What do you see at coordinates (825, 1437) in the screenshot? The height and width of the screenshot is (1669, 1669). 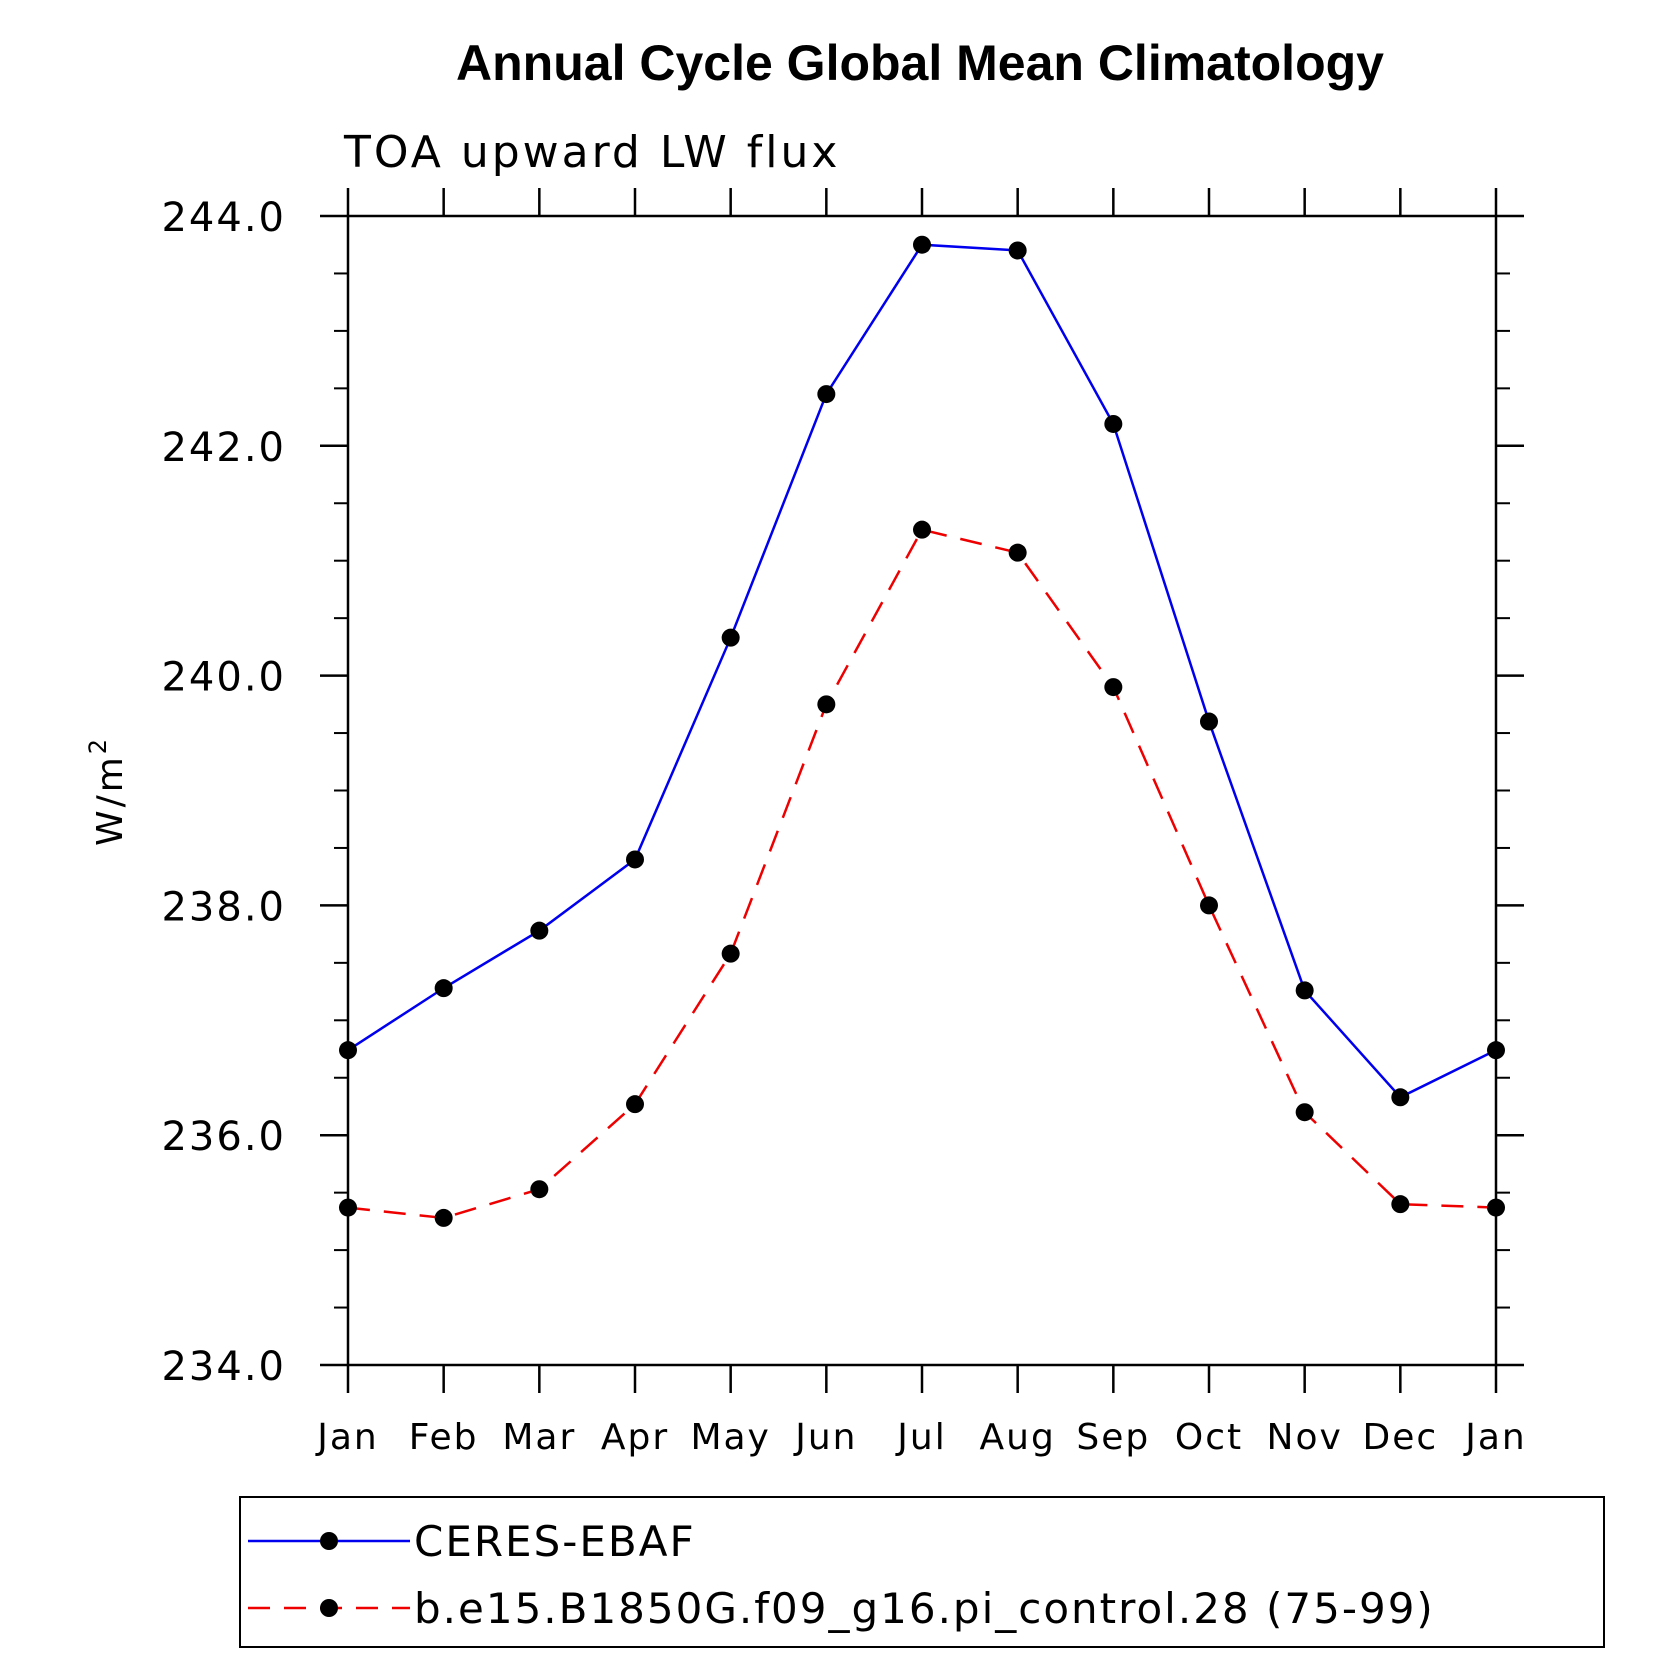 I see `x-tick-label: Jun` at bounding box center [825, 1437].